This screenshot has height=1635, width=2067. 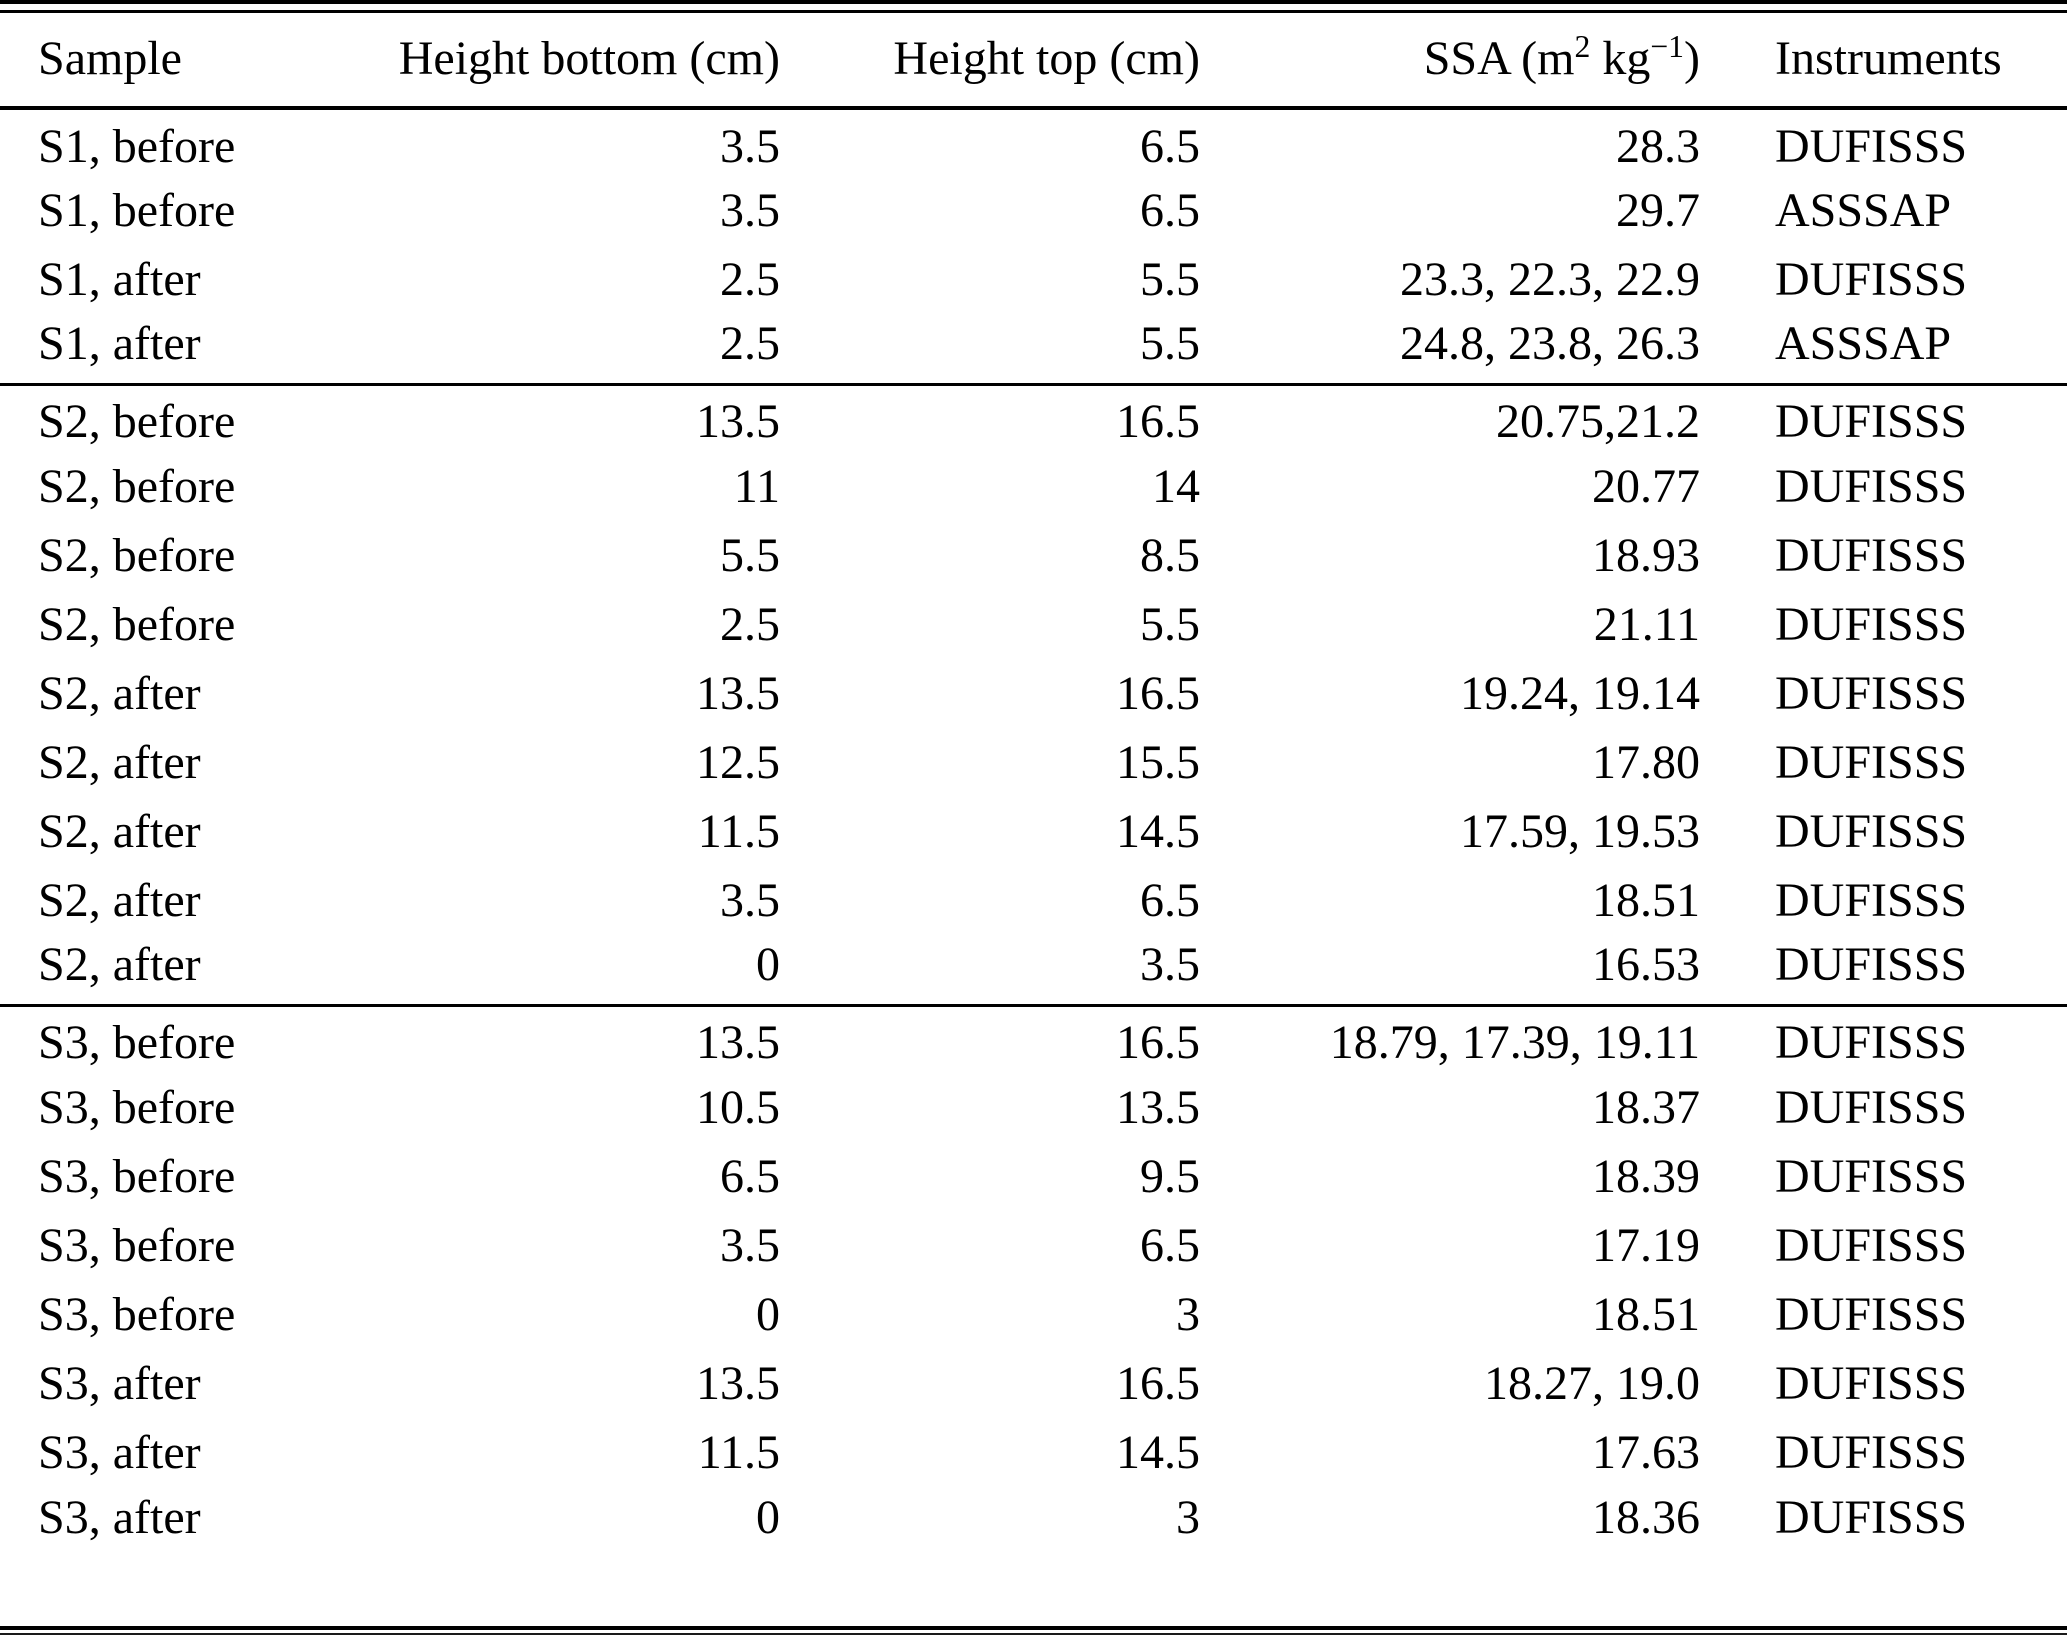 I want to click on cell-height-top: 6.5, so click(x=1170, y=146).